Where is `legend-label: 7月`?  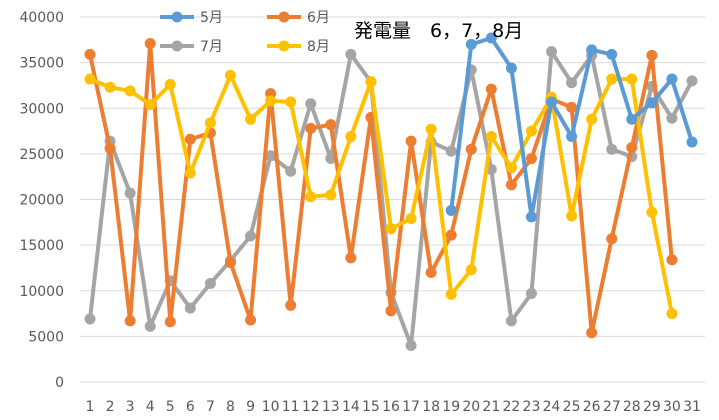
legend-label: 7月 is located at coordinates (211, 47).